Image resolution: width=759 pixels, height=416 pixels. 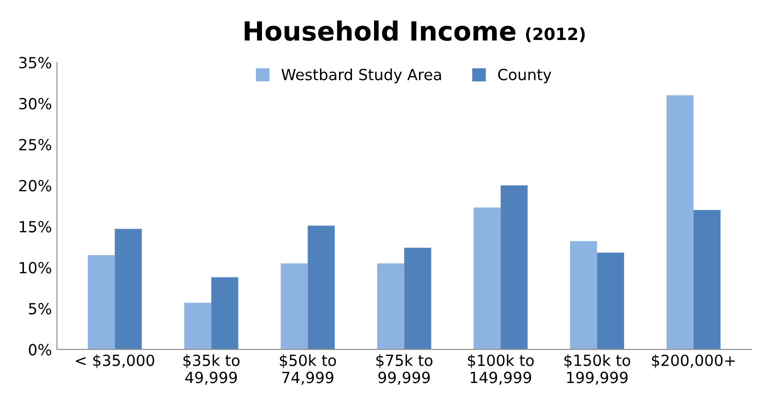 I want to click on chart-title: Household Income, so click(x=380, y=30).